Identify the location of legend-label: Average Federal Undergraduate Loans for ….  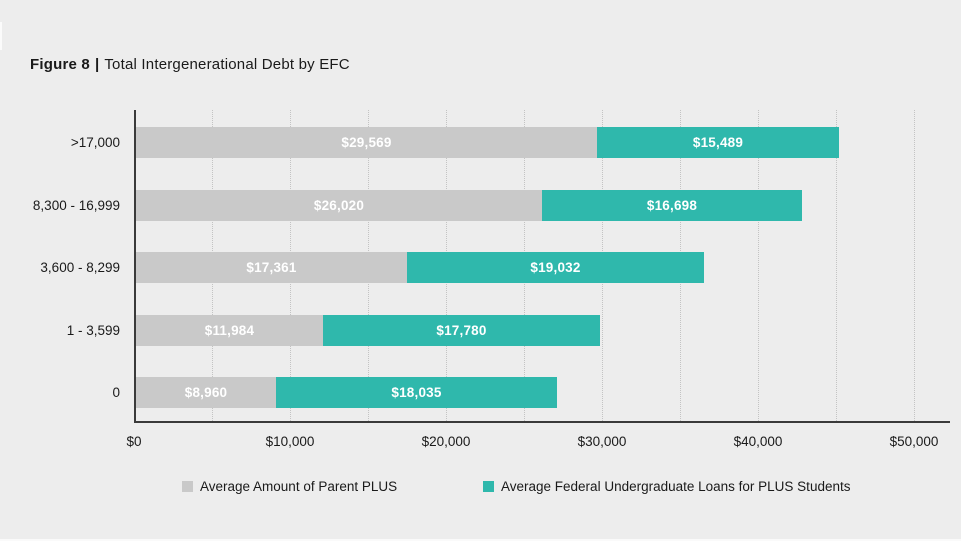
(676, 486).